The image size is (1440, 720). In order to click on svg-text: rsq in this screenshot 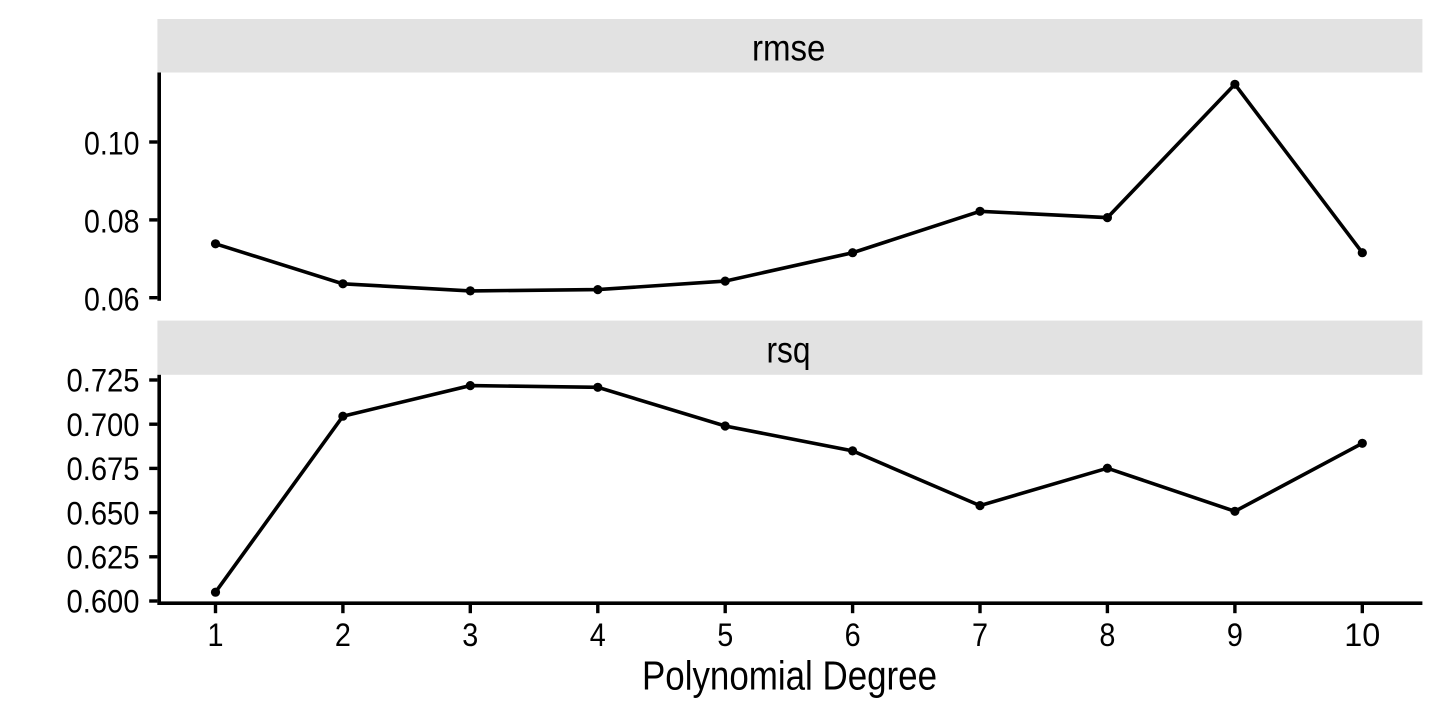, I will do `click(789, 349)`.